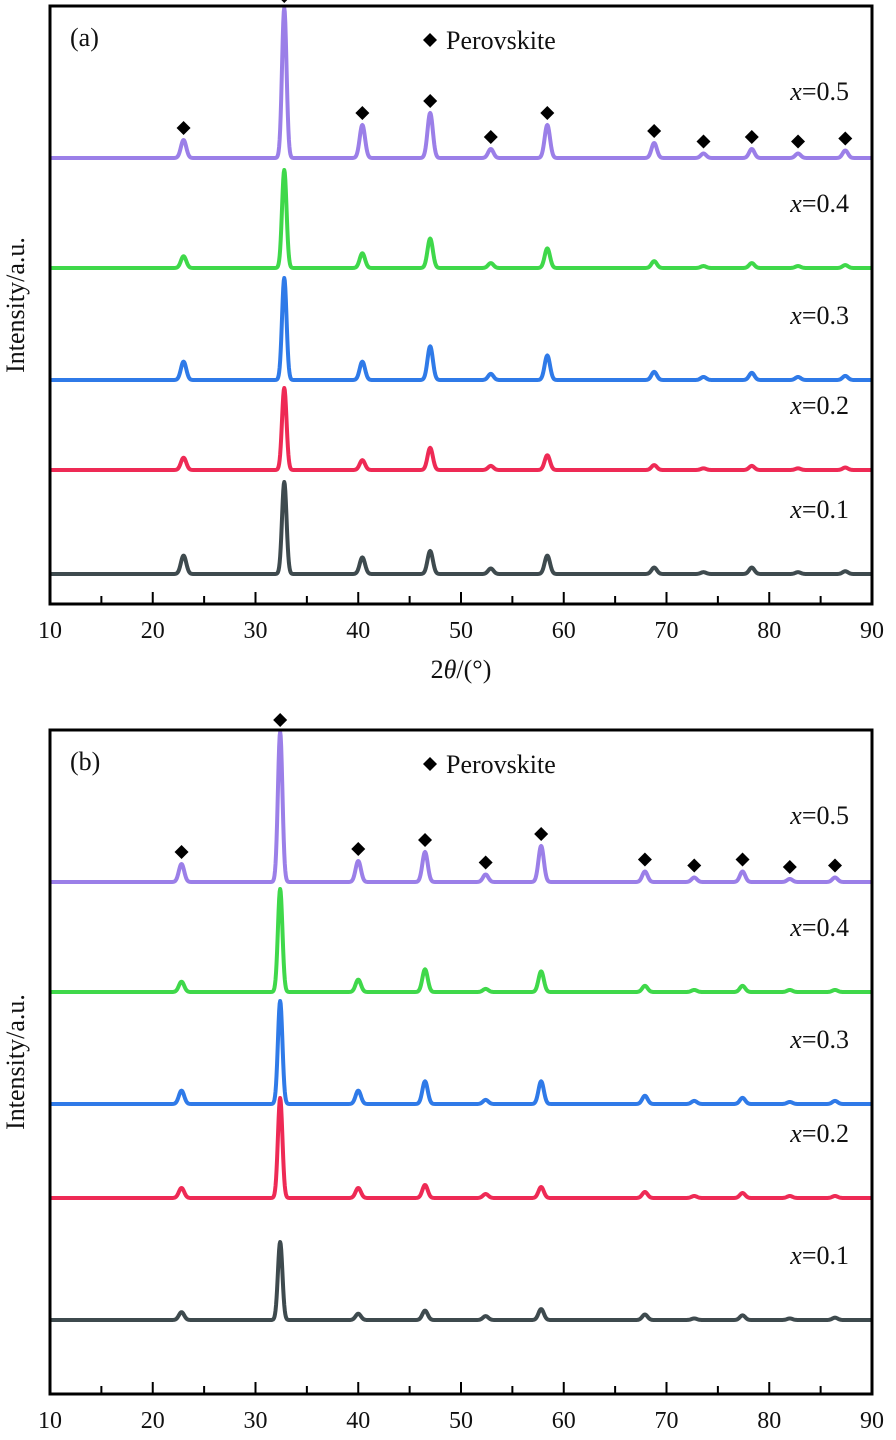  I want to click on x-axis-label-part: θ, so click(450, 669).